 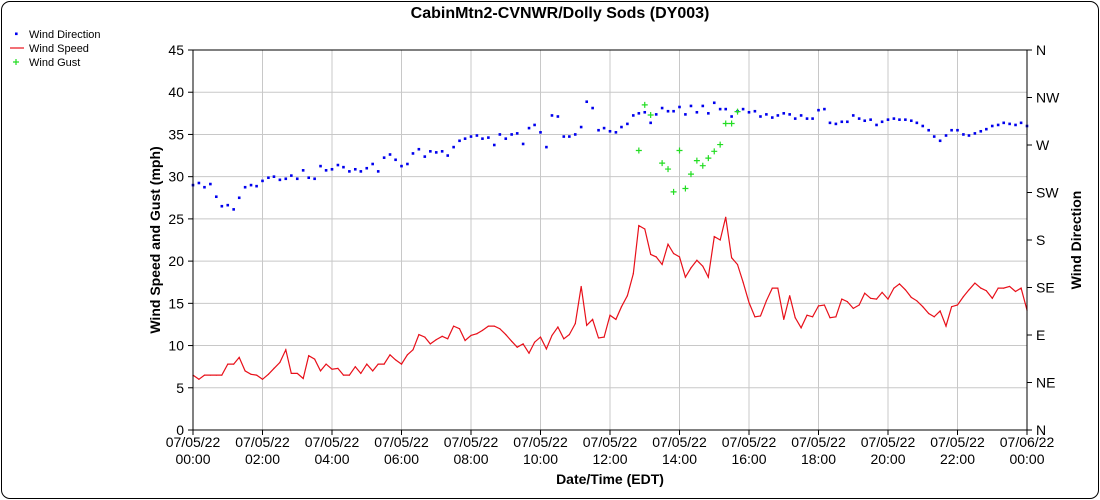 What do you see at coordinates (180, 430) in the screenshot?
I see `y-tick-label: 0` at bounding box center [180, 430].